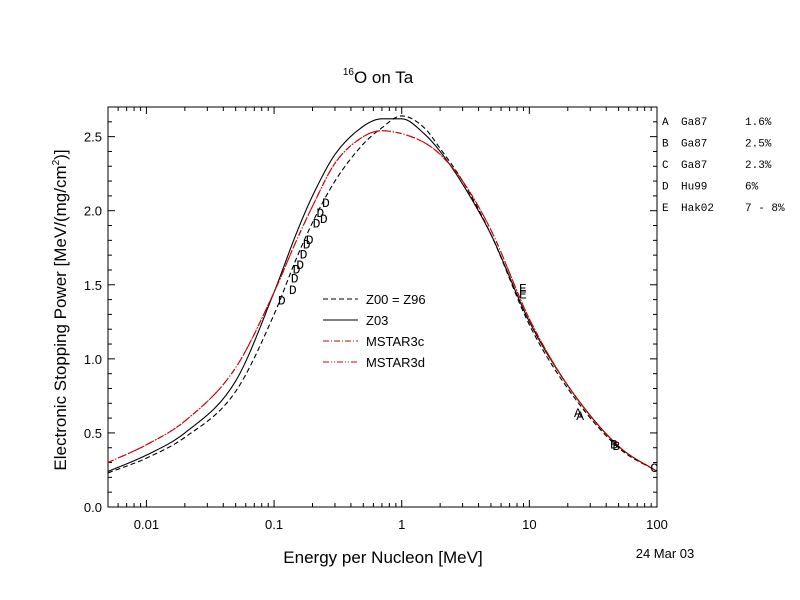 The image size is (800, 600). Describe the element at coordinates (93, 359) in the screenshot. I see `y-tick-label: 1.0` at that location.